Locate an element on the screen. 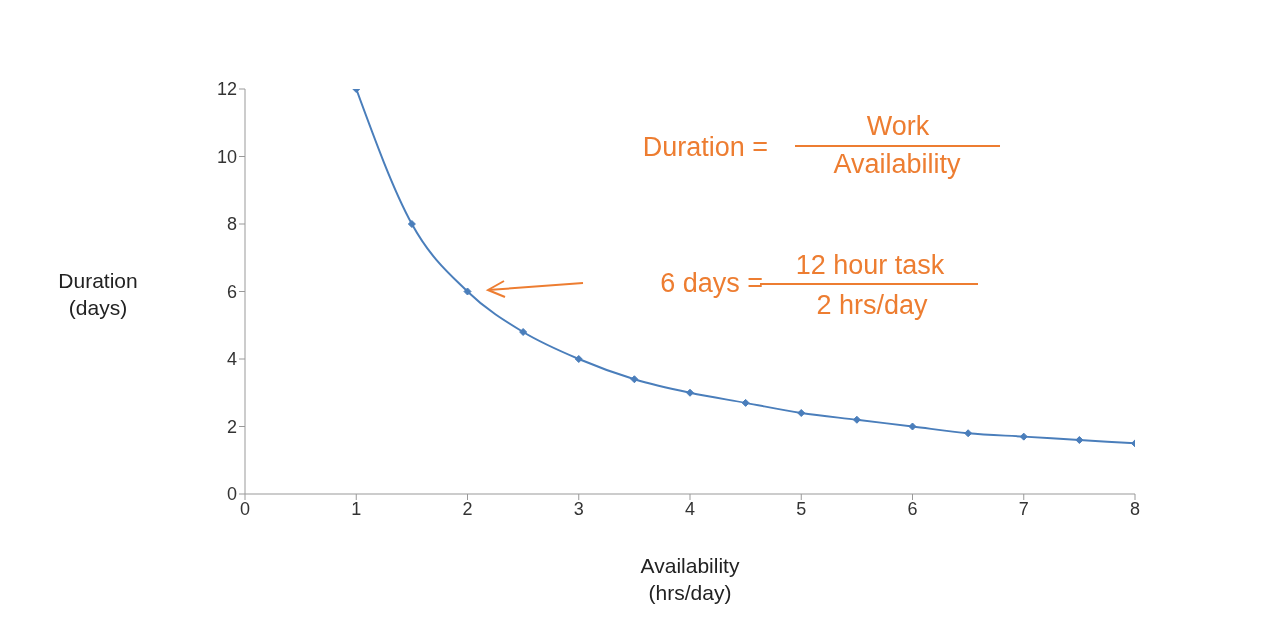  x-tick-label: 0 is located at coordinates (245, 508).